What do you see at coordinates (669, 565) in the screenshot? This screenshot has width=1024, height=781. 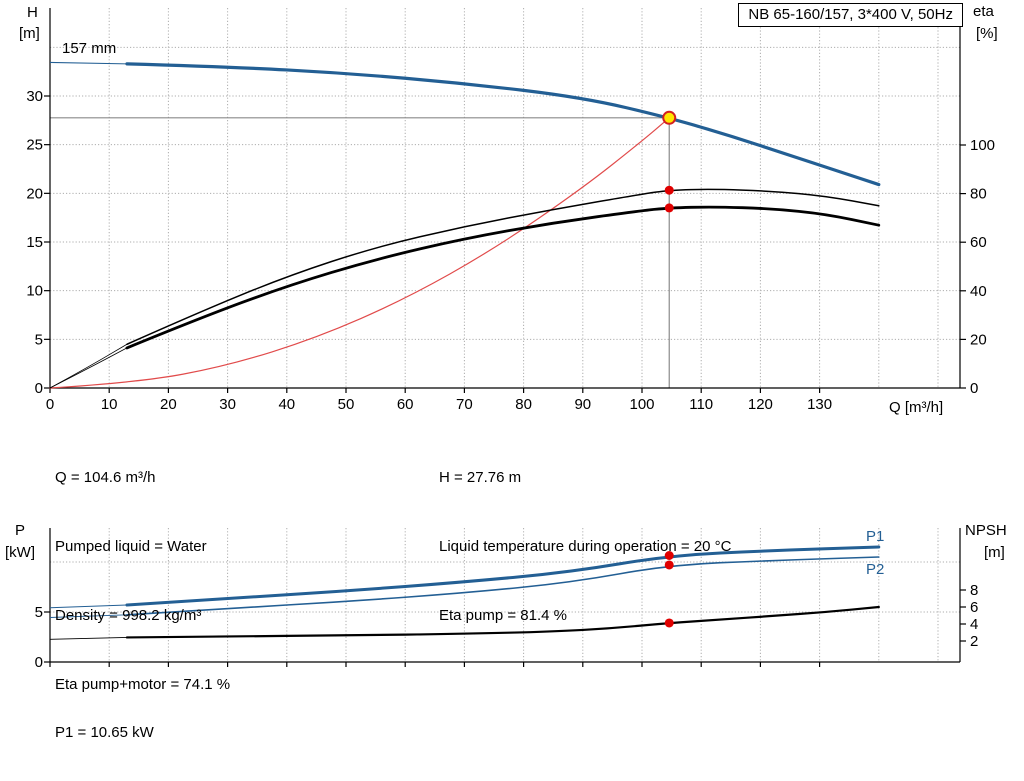 I see `p2-duty-dot` at bounding box center [669, 565].